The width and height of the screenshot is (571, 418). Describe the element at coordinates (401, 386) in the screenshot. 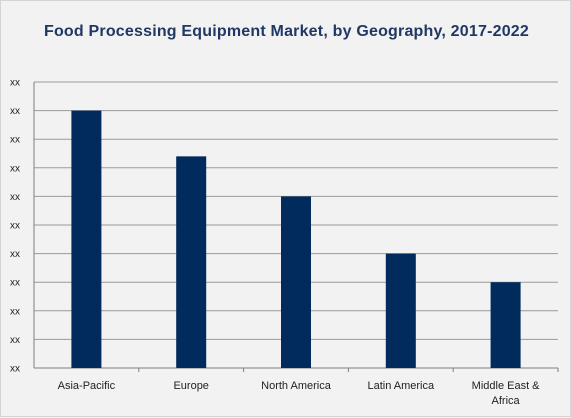

I see `x-tick-label: Latin America` at that location.